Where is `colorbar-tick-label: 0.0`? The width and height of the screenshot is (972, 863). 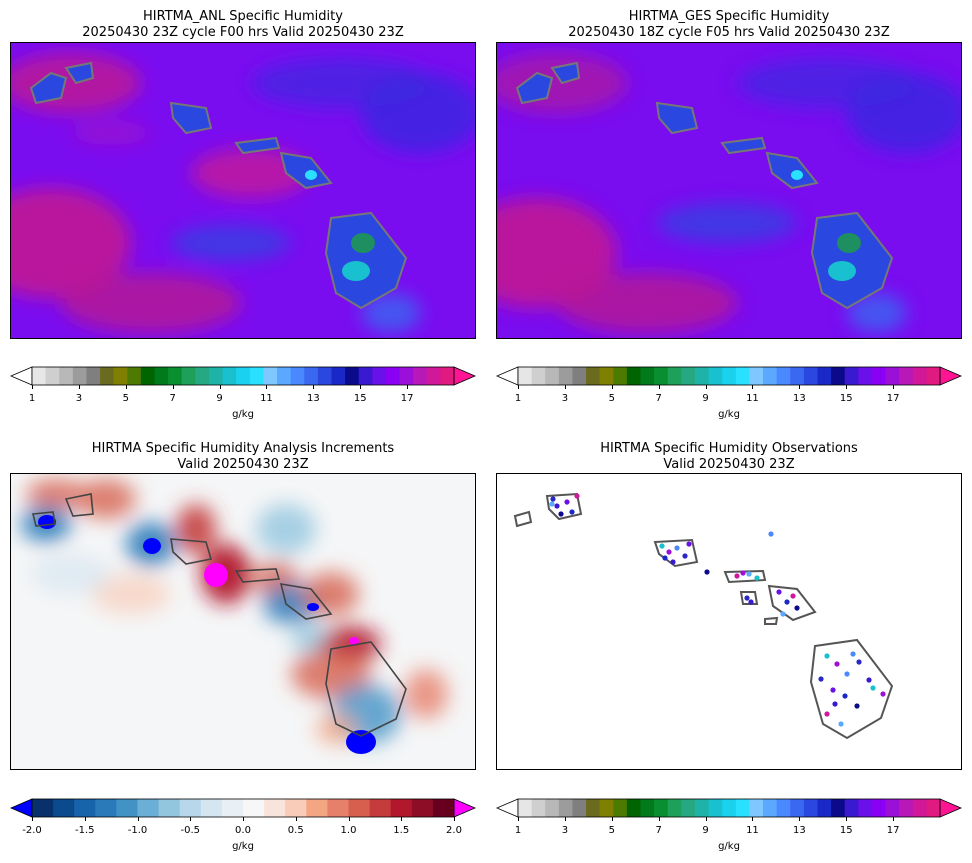
colorbar-tick-label: 0.0 is located at coordinates (243, 830).